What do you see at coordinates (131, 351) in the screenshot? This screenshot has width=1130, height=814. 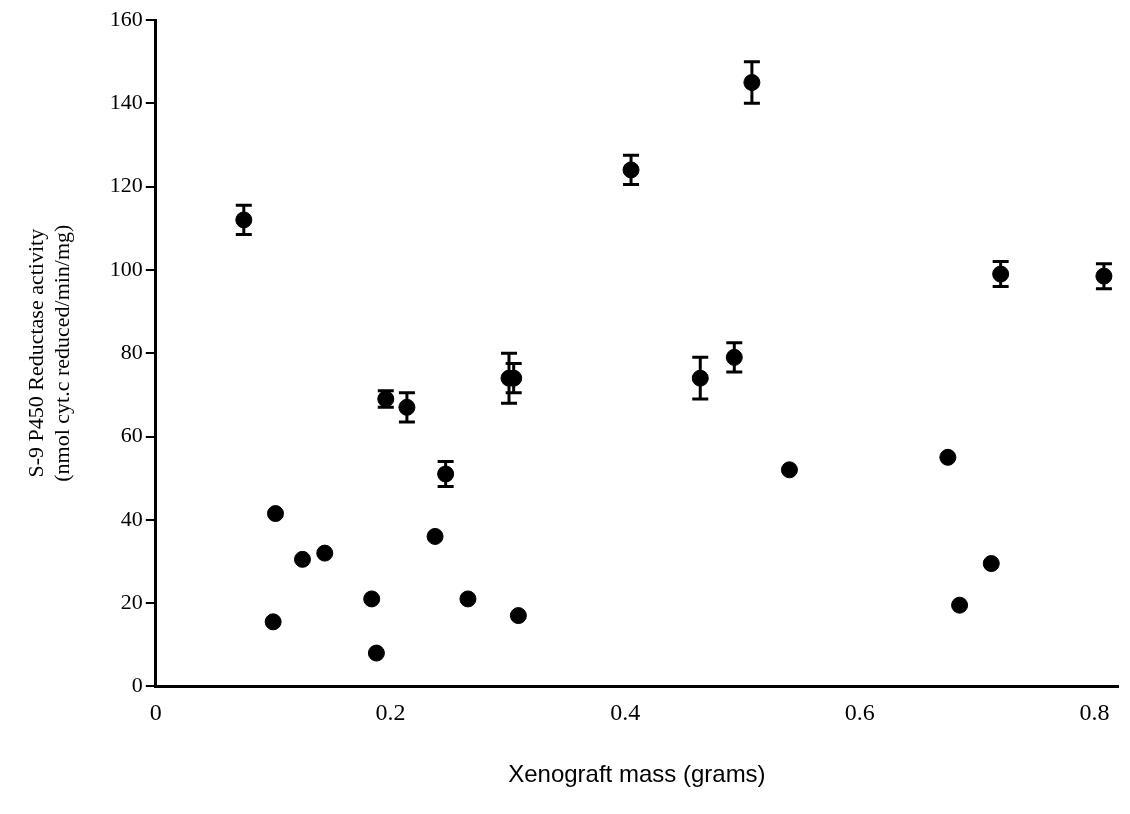 I see `y-tick-label: 80` at bounding box center [131, 351].